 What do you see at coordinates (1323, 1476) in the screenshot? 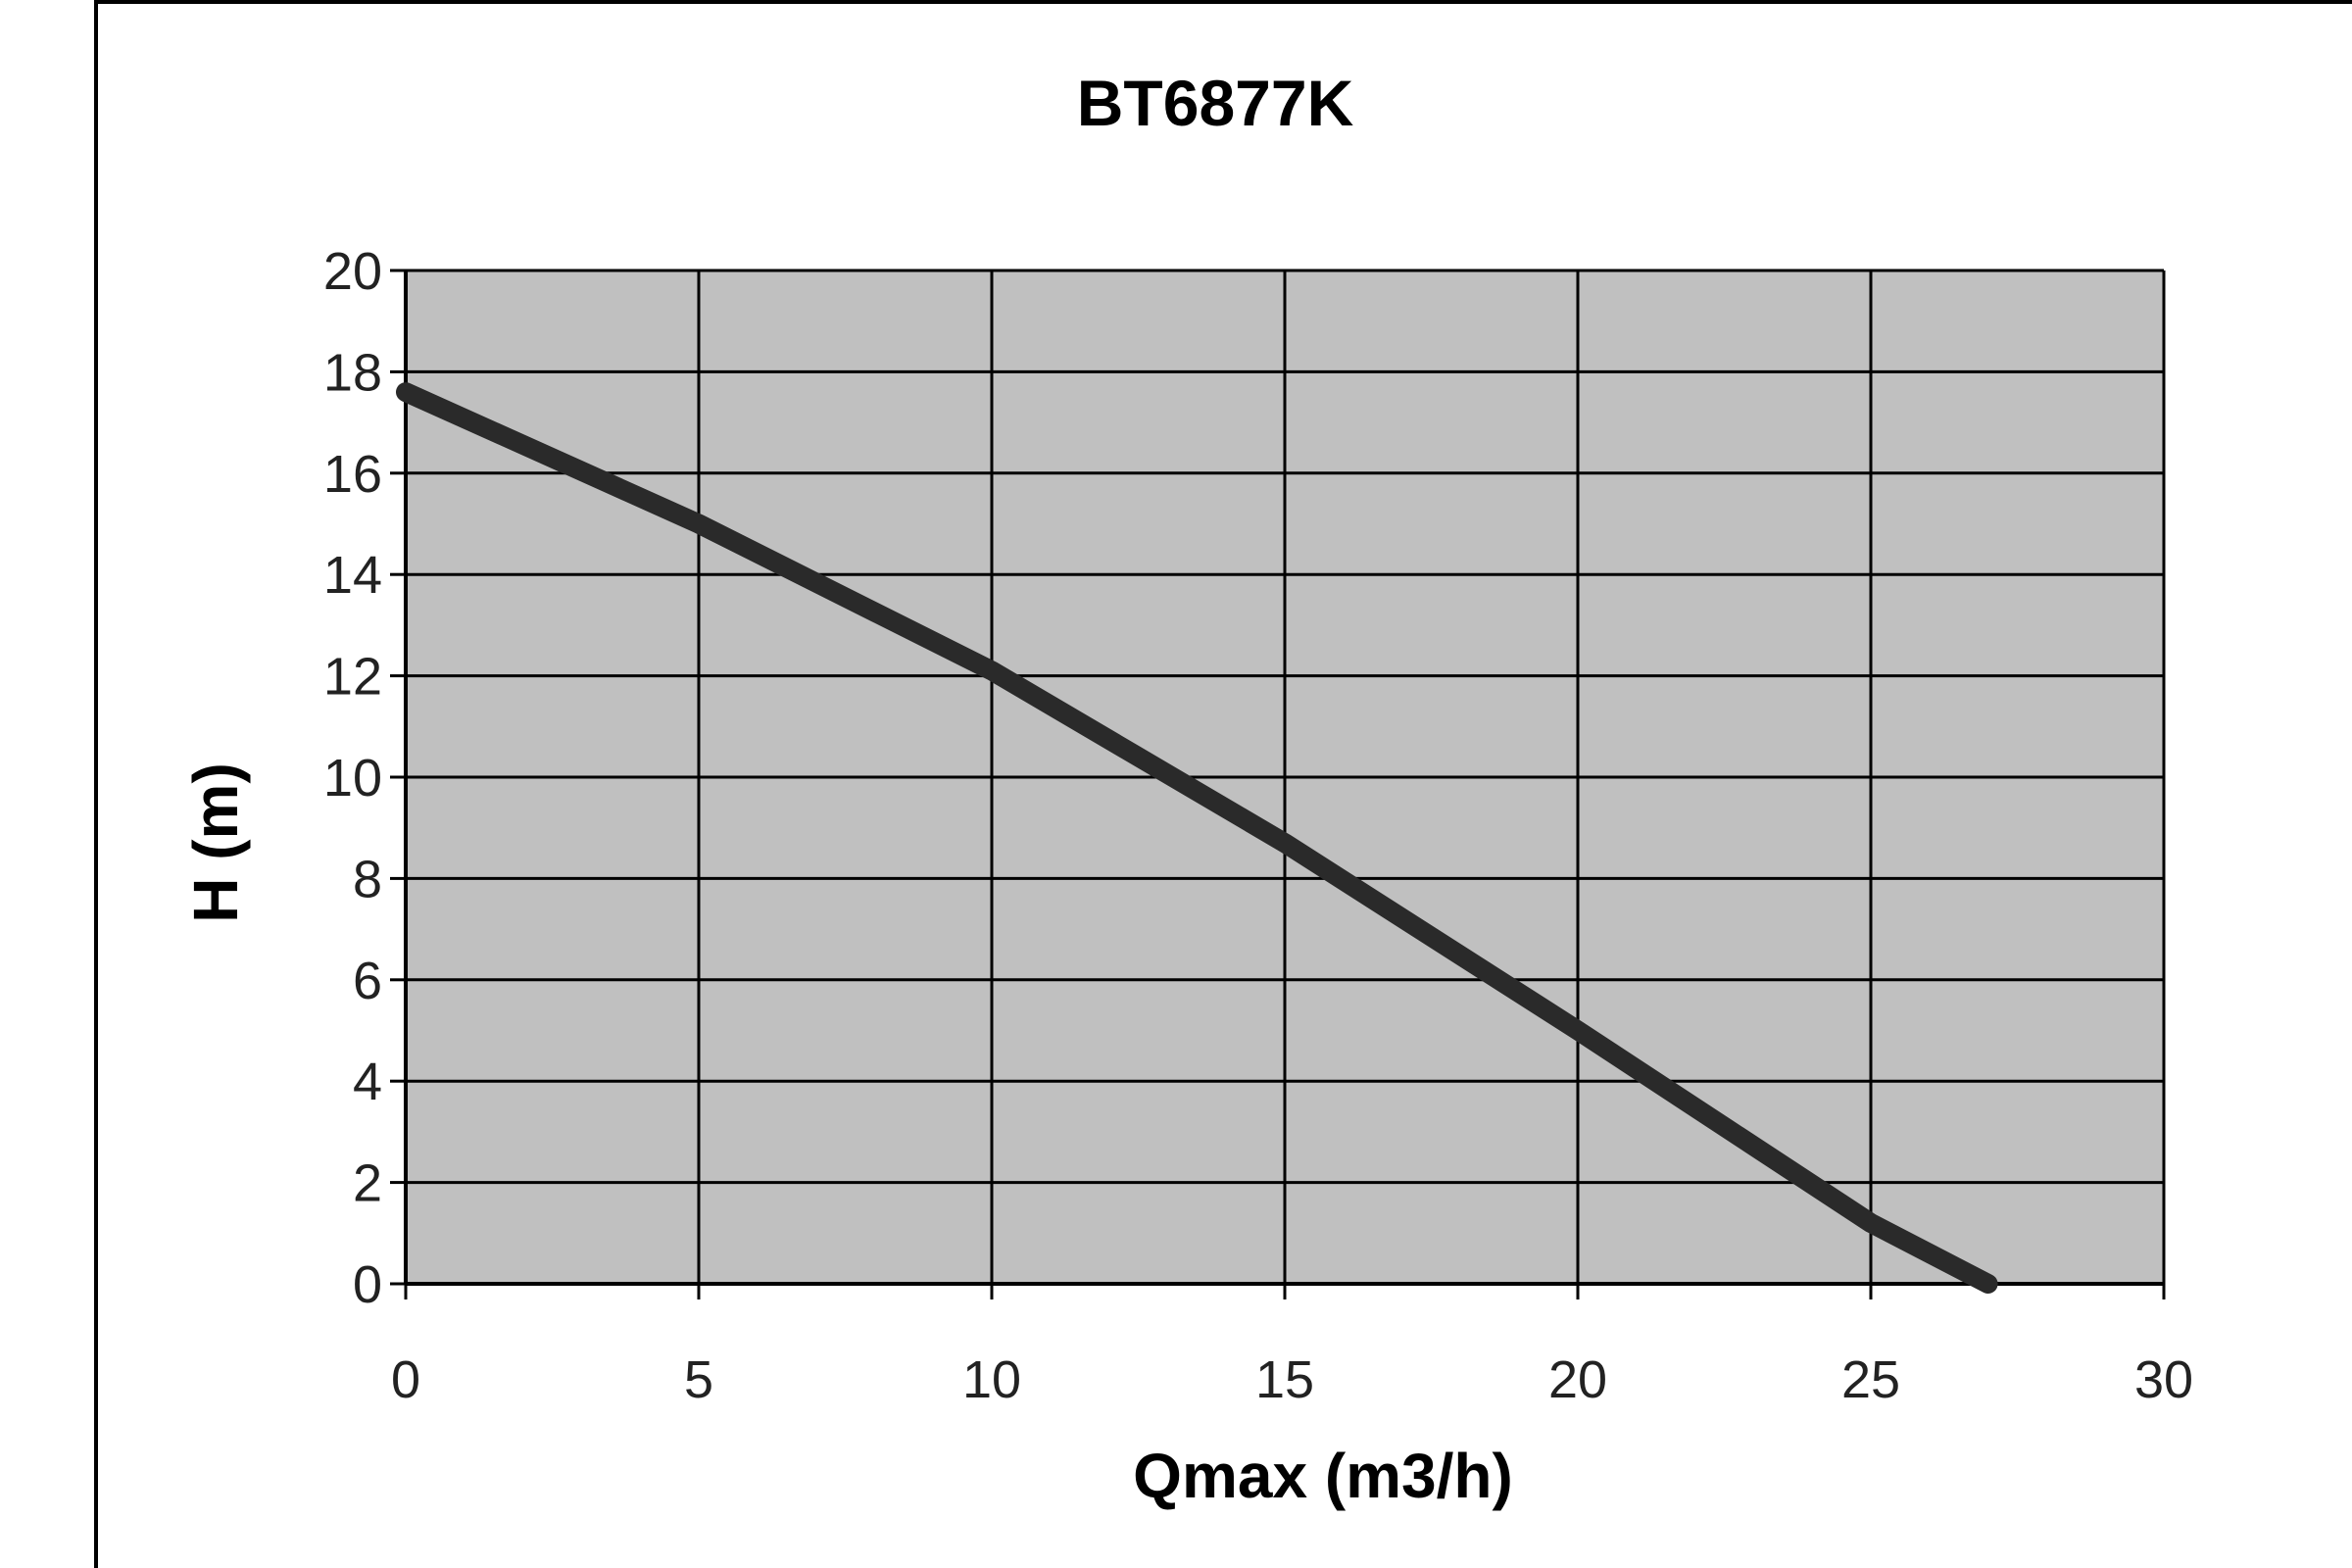
I see `x-axis-title: Qmax (m3/h)` at bounding box center [1323, 1476].